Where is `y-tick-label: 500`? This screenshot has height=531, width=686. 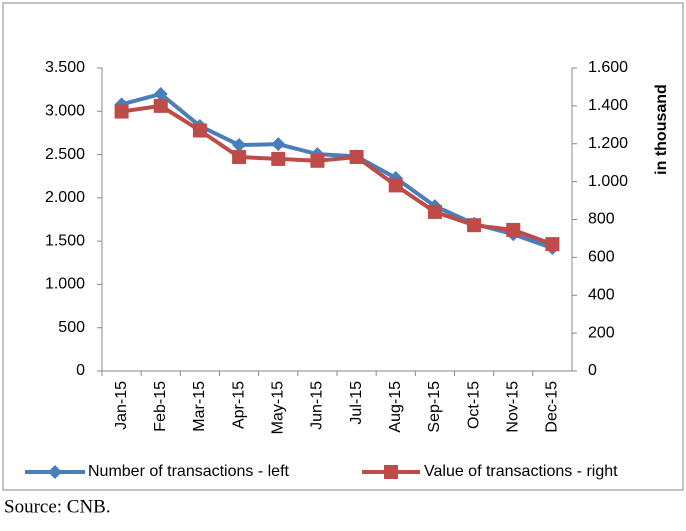
y-tick-label: 500 is located at coordinates (71, 327).